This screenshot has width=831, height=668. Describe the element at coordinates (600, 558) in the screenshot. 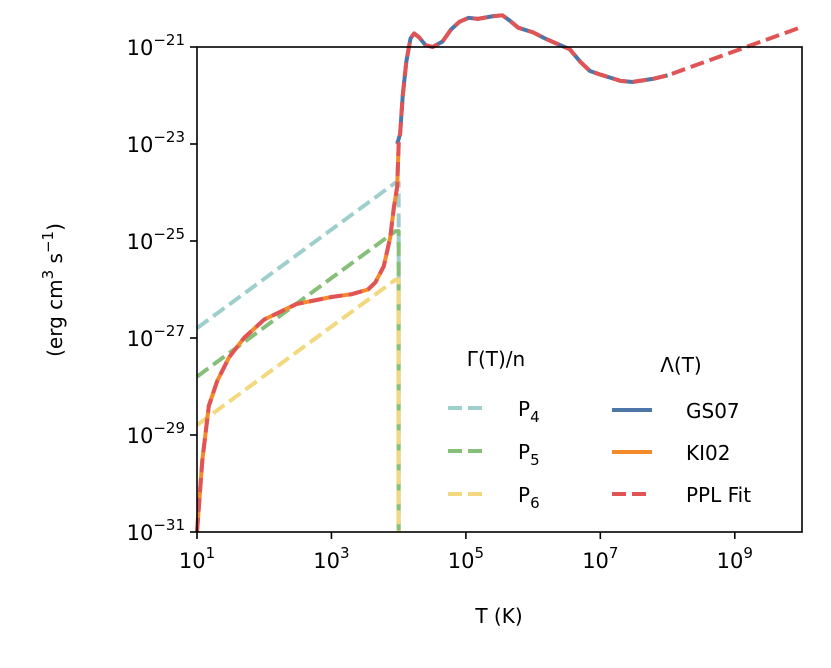

I see `x-tick-label: 10⁷` at that location.